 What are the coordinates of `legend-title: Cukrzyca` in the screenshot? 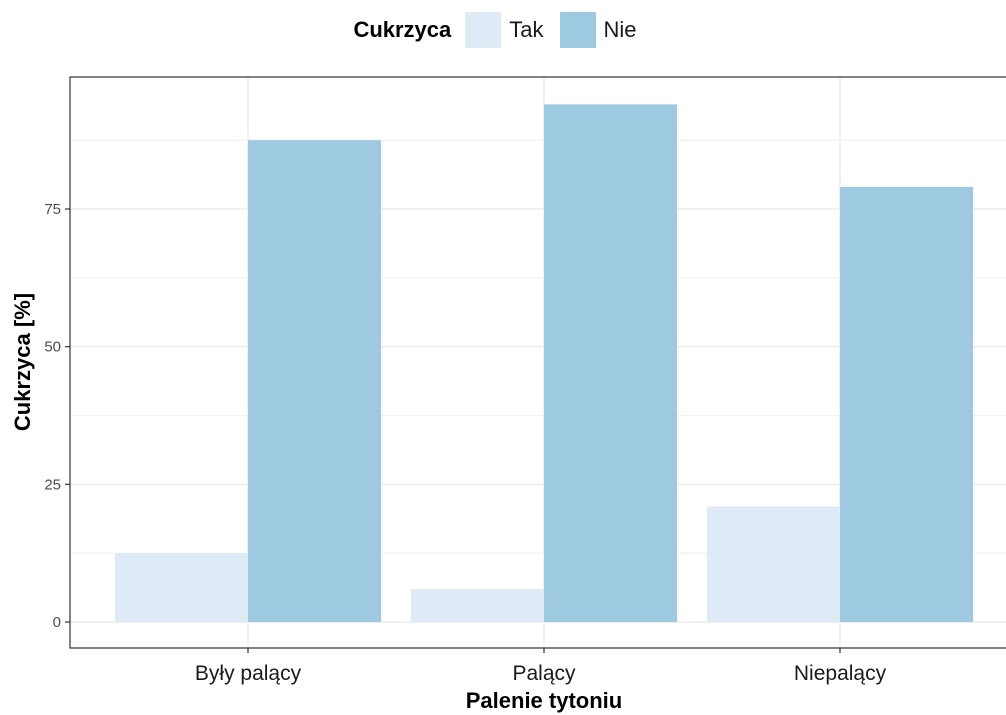 It's located at (402, 29).